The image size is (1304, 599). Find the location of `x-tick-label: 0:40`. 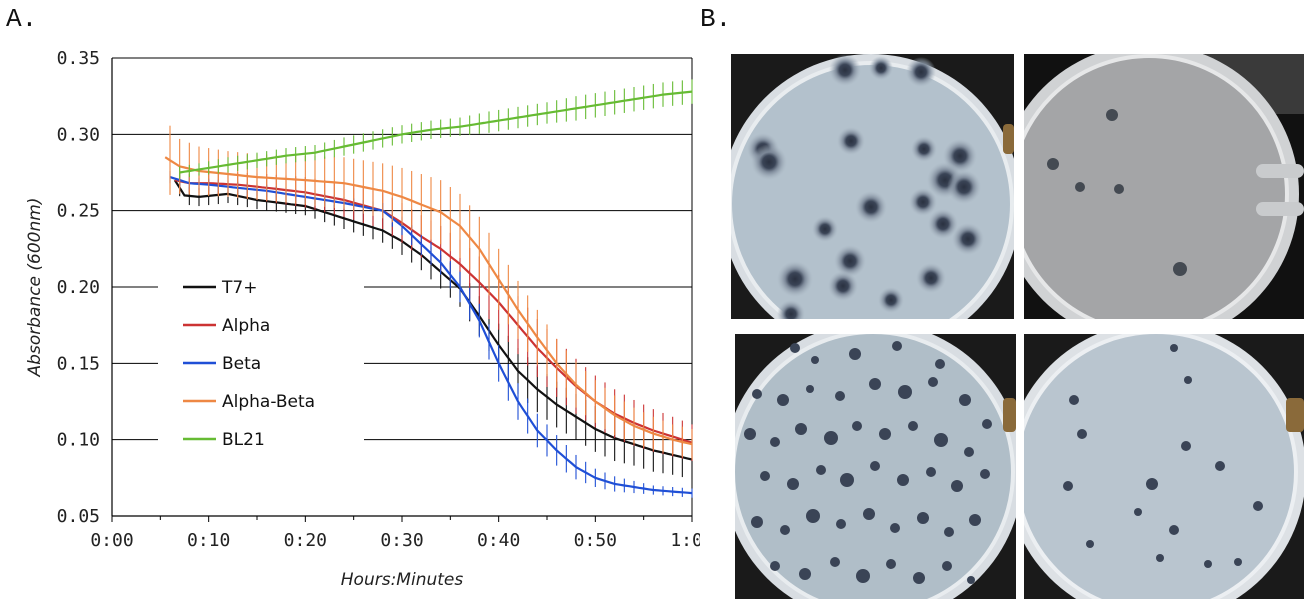

x-tick-label: 0:40 is located at coordinates (498, 540).